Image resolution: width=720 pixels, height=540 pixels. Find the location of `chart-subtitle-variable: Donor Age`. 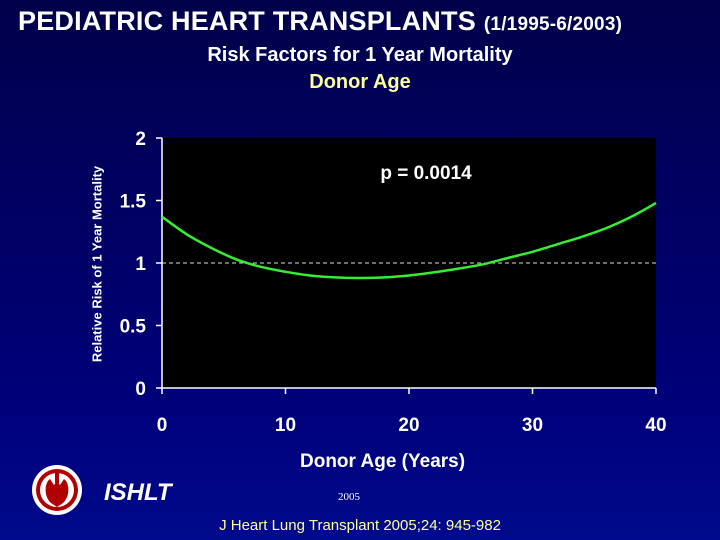

chart-subtitle-variable: Donor Age is located at coordinates (360, 82).